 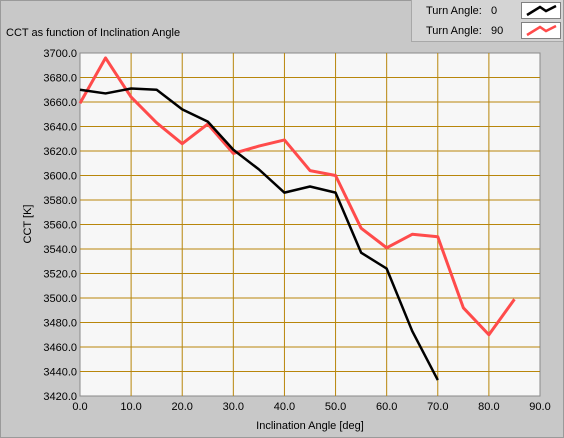 I want to click on y-tick-label: 3480.0, so click(x=60, y=324).